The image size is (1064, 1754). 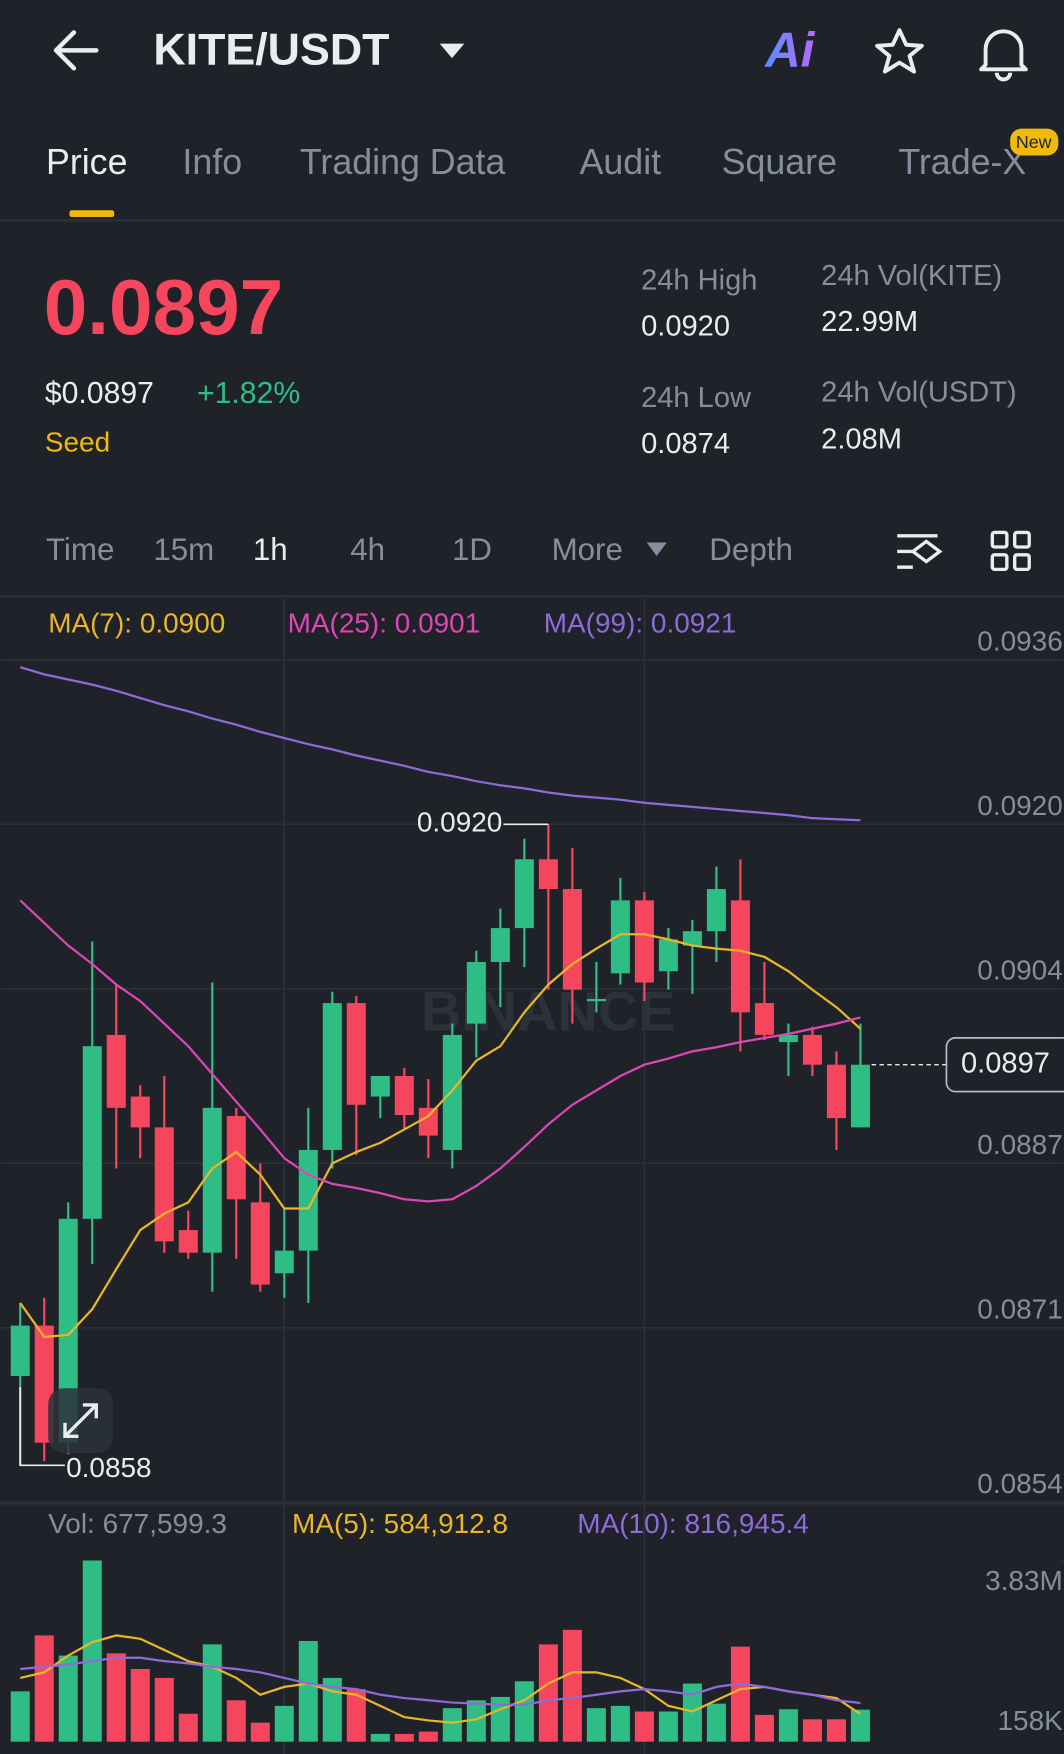 I want to click on y-tick-label: 0.0871, so click(x=1020, y=1308).